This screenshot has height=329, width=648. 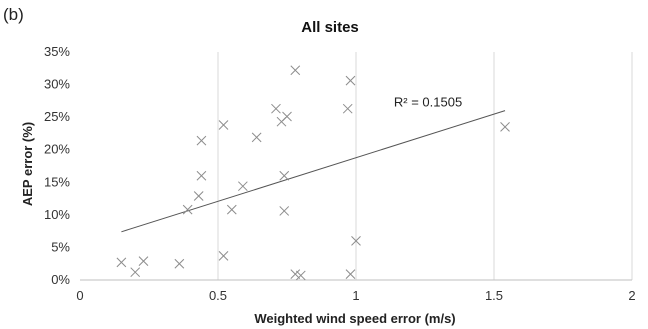 I want to click on y-tick-label: 30%, so click(x=57, y=84).